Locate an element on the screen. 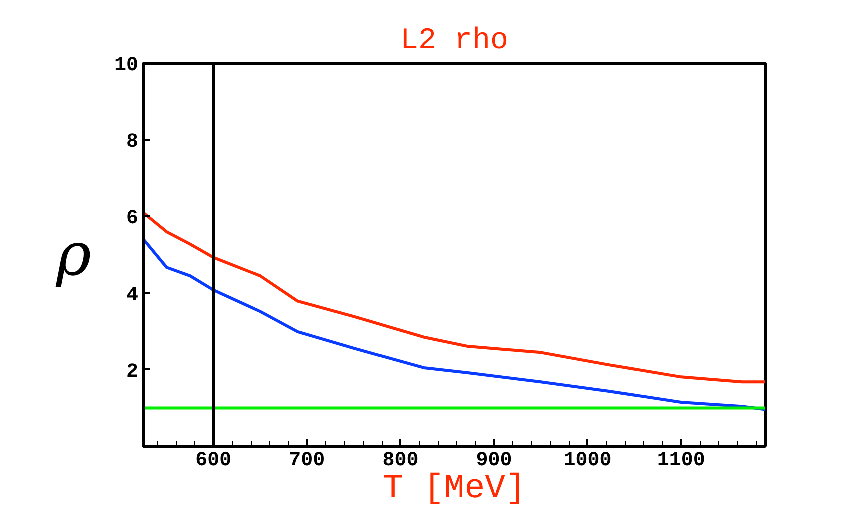  y-tick-label: 10 is located at coordinates (126, 66).